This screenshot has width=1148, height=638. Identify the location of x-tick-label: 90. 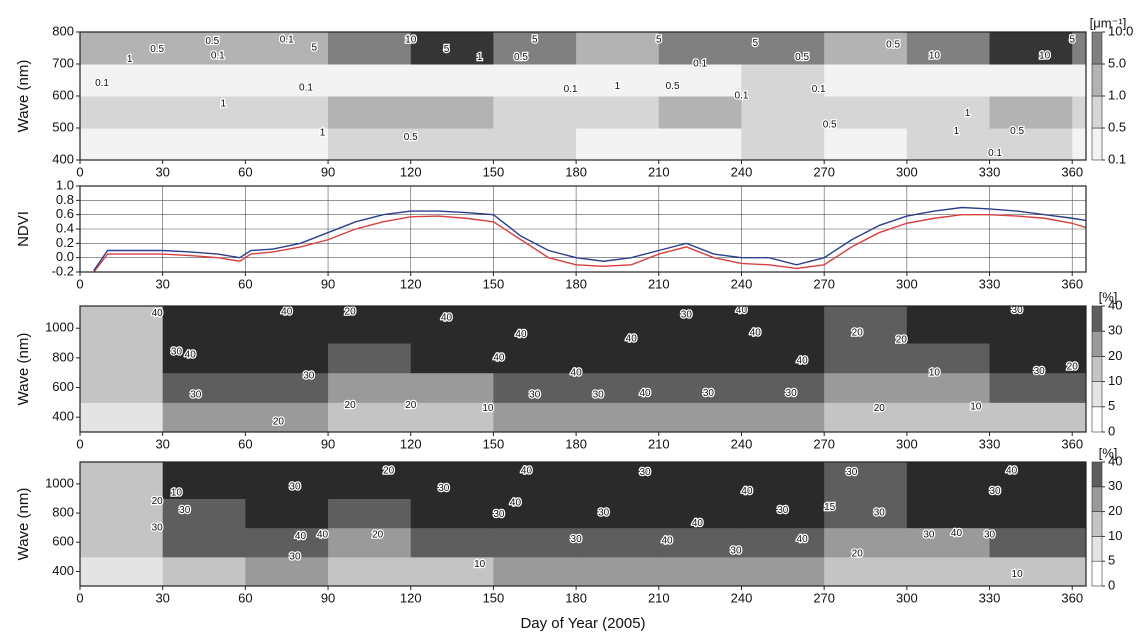
(328, 597).